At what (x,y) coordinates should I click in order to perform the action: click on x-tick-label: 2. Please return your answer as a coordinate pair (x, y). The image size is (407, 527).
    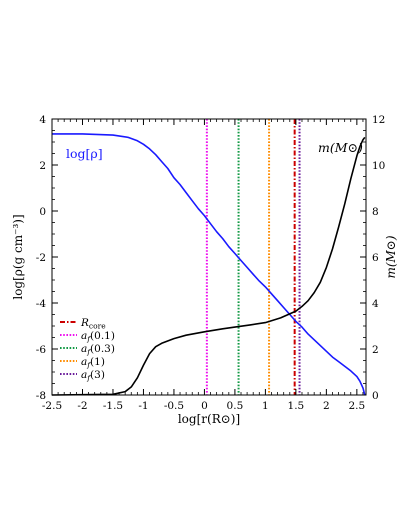
    Looking at the image, I should click on (326, 406).